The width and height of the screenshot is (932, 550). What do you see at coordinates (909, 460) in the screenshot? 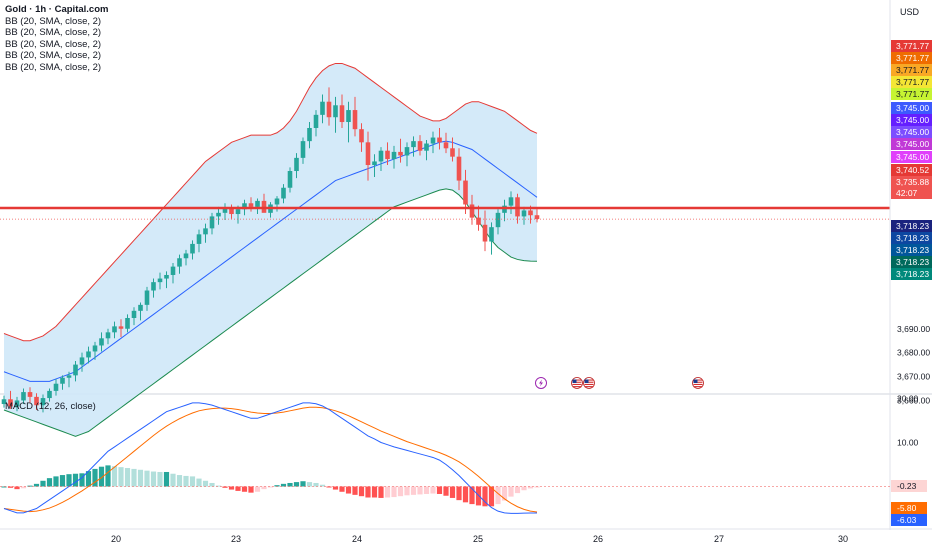
I see `macd-axis: 20.00 10.00 -0.23 -5.80 -6.03` at bounding box center [909, 460].